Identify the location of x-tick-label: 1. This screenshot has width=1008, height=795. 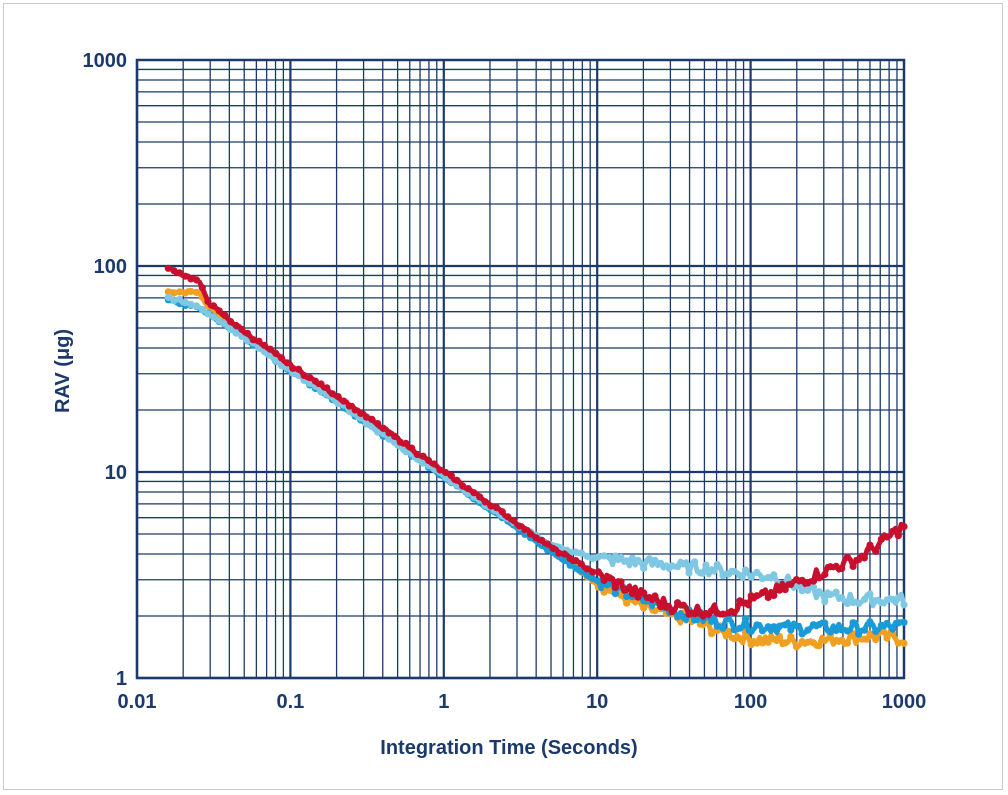
(443, 702).